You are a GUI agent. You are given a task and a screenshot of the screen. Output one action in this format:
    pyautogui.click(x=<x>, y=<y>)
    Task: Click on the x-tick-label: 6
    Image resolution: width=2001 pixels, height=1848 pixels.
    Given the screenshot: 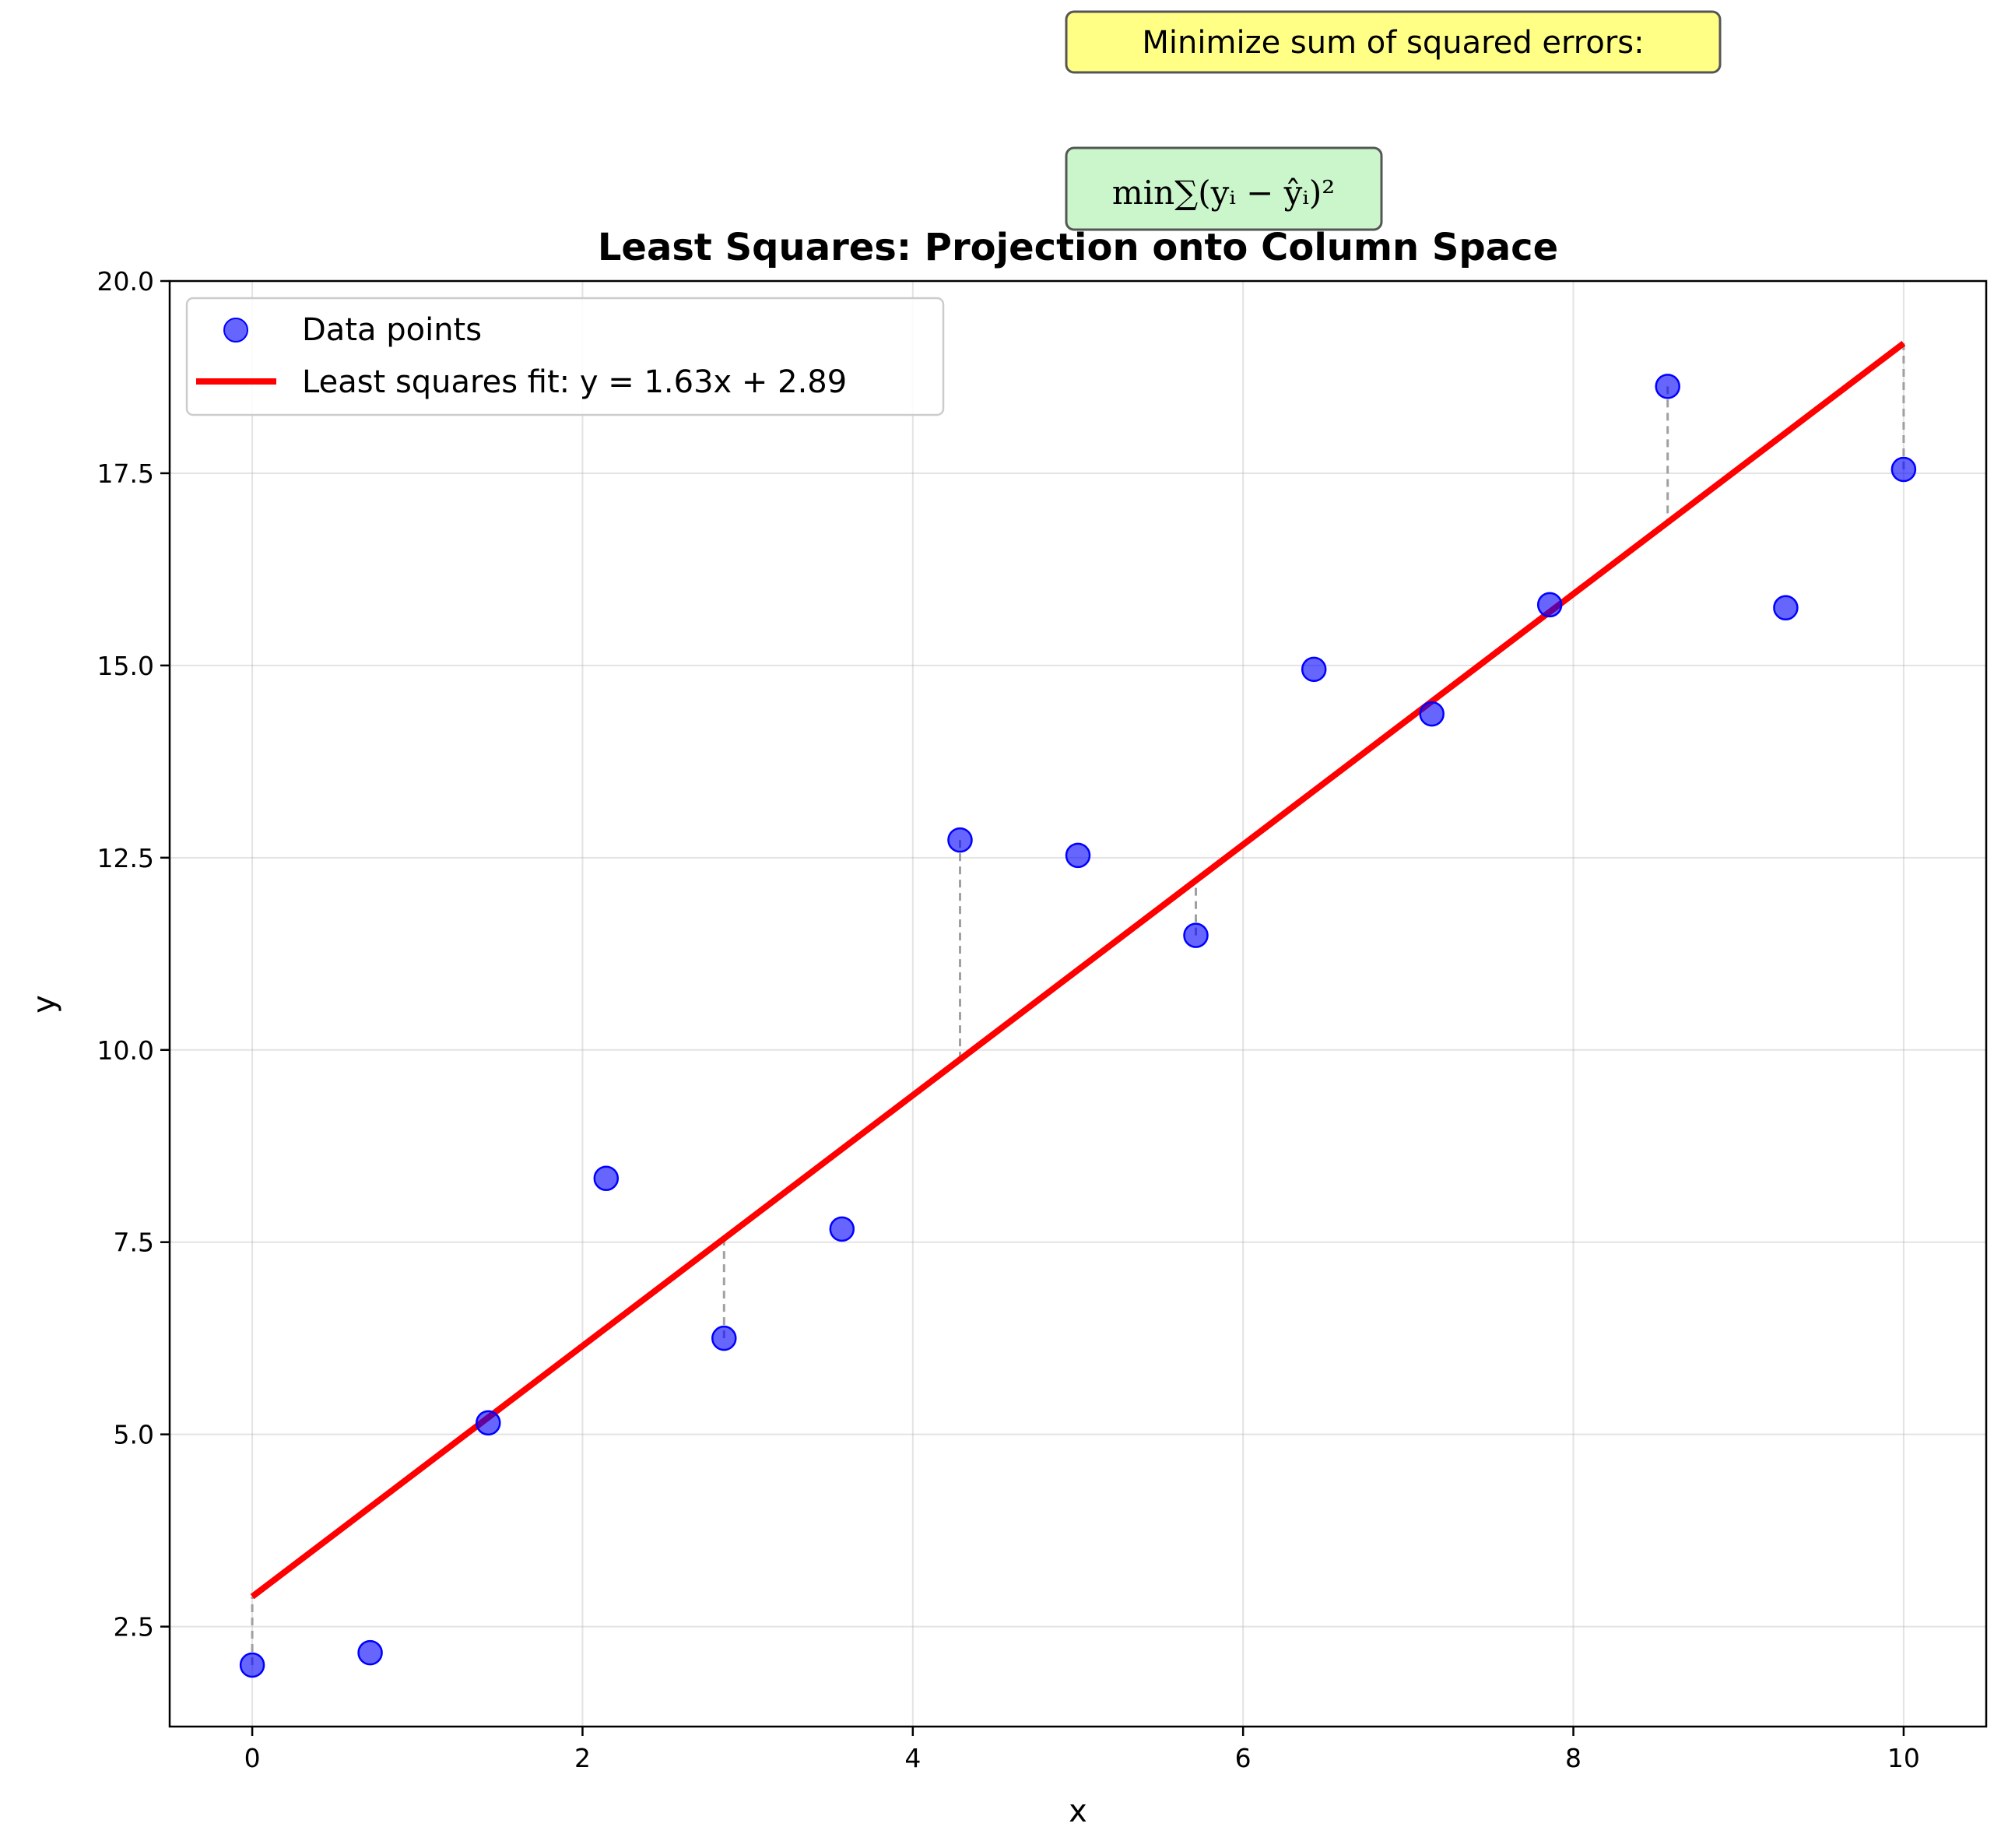 What is the action you would take?
    pyautogui.click(x=1243, y=1758)
    